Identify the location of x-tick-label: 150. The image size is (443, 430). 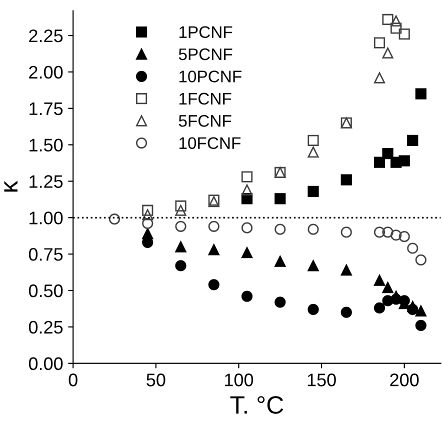
(322, 380).